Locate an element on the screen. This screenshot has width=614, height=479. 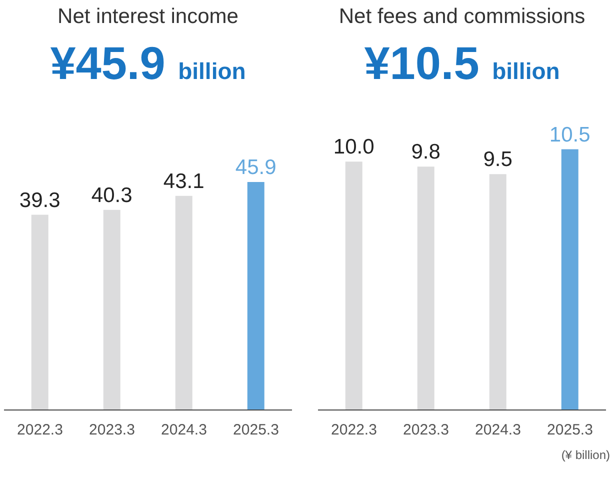
data-label: 10.5 is located at coordinates (569, 134).